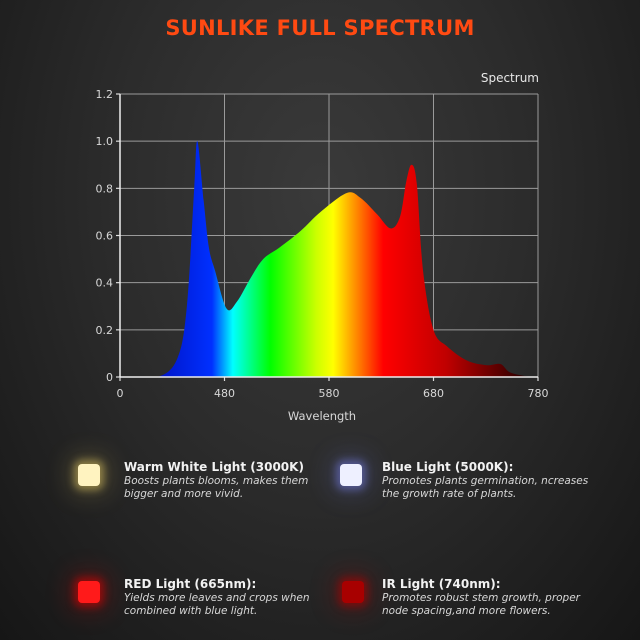 This screenshot has height=640, width=640. Describe the element at coordinates (329, 393) in the screenshot. I see `x-tick-label: 580` at that location.